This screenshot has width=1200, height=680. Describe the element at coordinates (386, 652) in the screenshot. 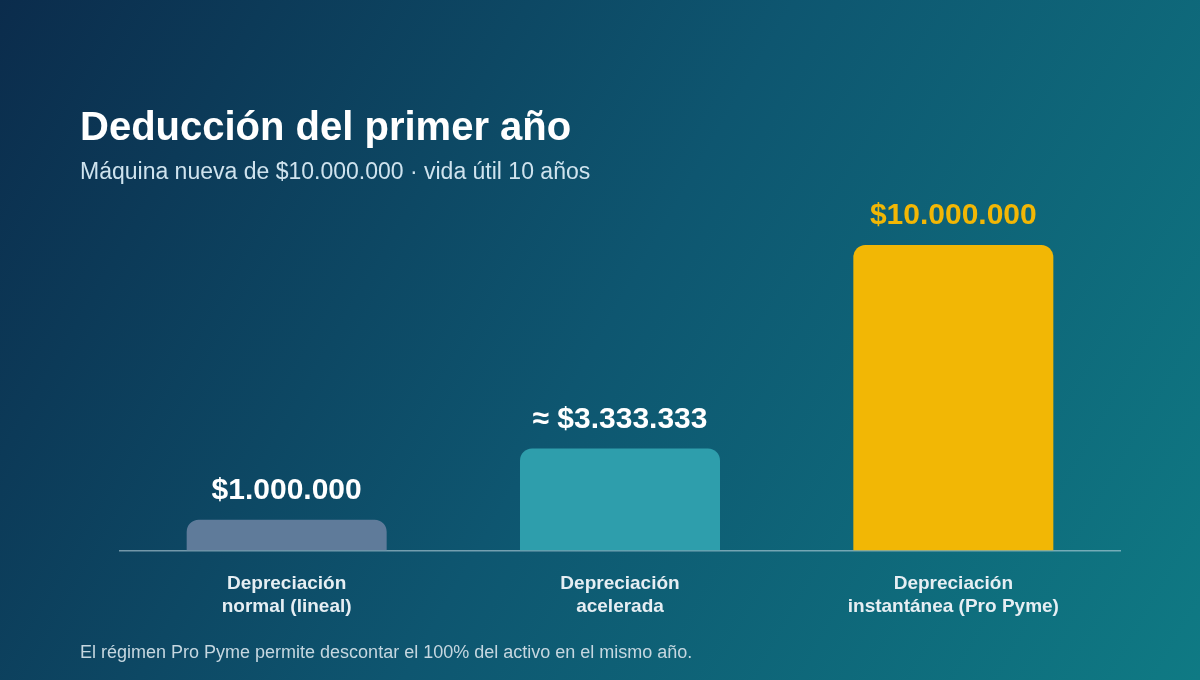

I see `text: El régimen Pro Pyme permite descontar el 100% del activo en el mismo año.` at that location.